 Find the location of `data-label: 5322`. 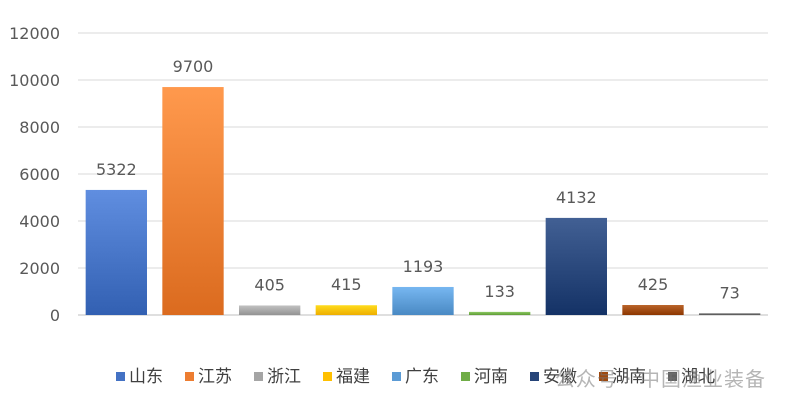

data-label: 5322 is located at coordinates (116, 169).